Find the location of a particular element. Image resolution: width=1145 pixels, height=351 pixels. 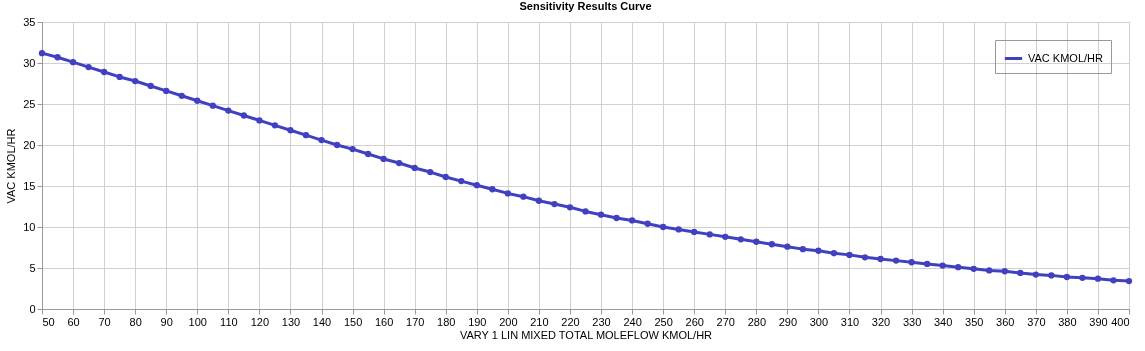

x-tick-label: 90 is located at coordinates (166, 321).